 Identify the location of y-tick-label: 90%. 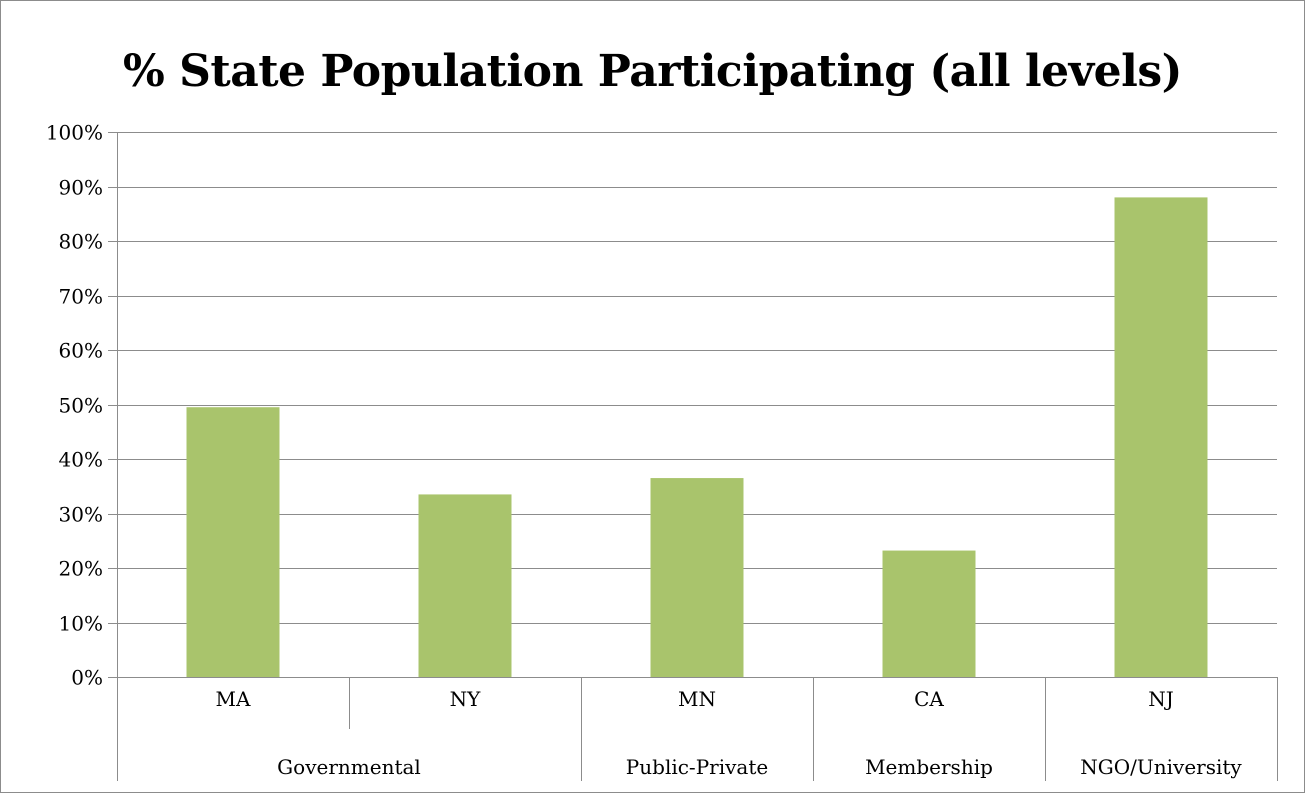
(81, 188).